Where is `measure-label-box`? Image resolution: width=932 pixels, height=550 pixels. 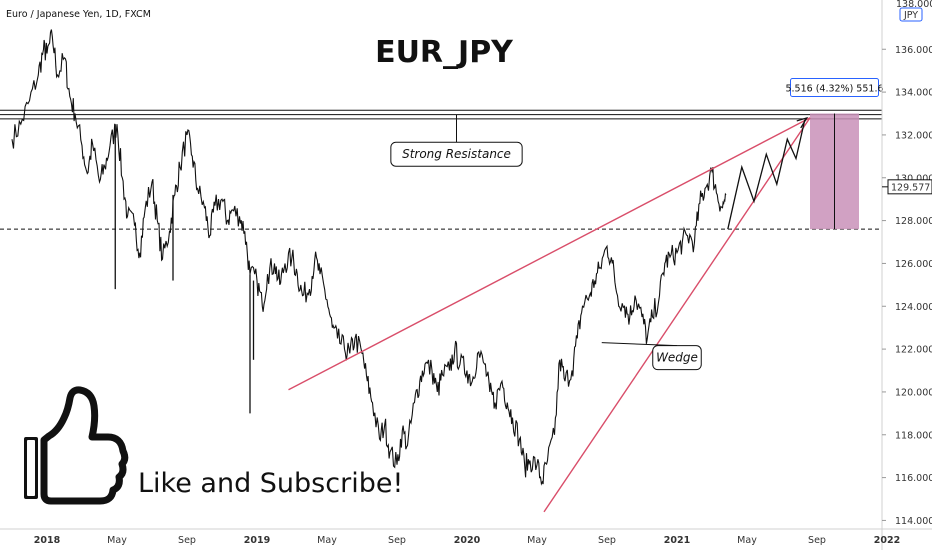 measure-label-box is located at coordinates (834, 88).